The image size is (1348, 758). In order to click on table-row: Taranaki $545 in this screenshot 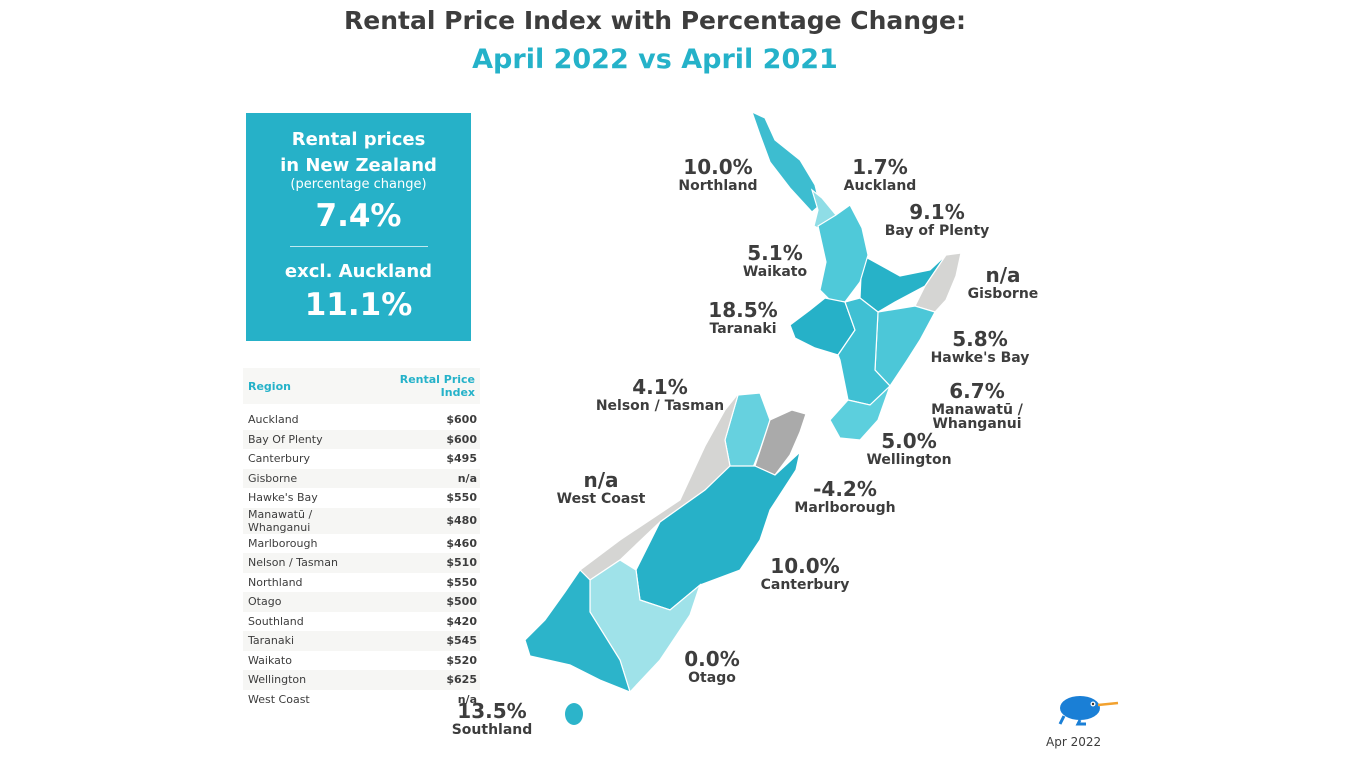, I will do `click(361, 641)`.